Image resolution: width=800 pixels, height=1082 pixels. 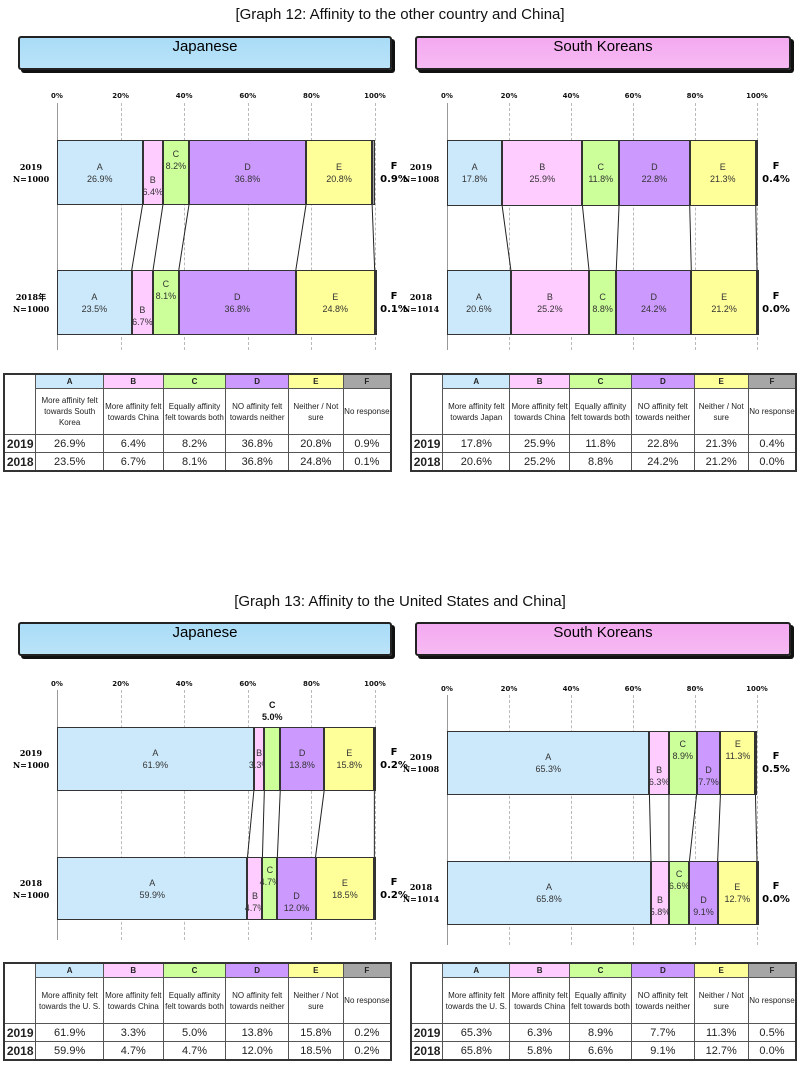 I want to click on segment-label: A 65.8%, so click(x=549, y=893).